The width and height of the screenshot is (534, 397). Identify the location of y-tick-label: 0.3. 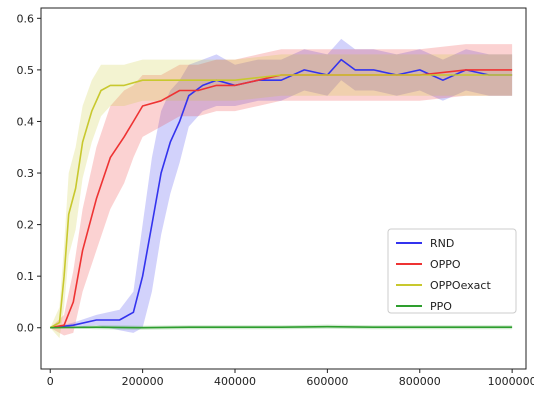
(26, 173).